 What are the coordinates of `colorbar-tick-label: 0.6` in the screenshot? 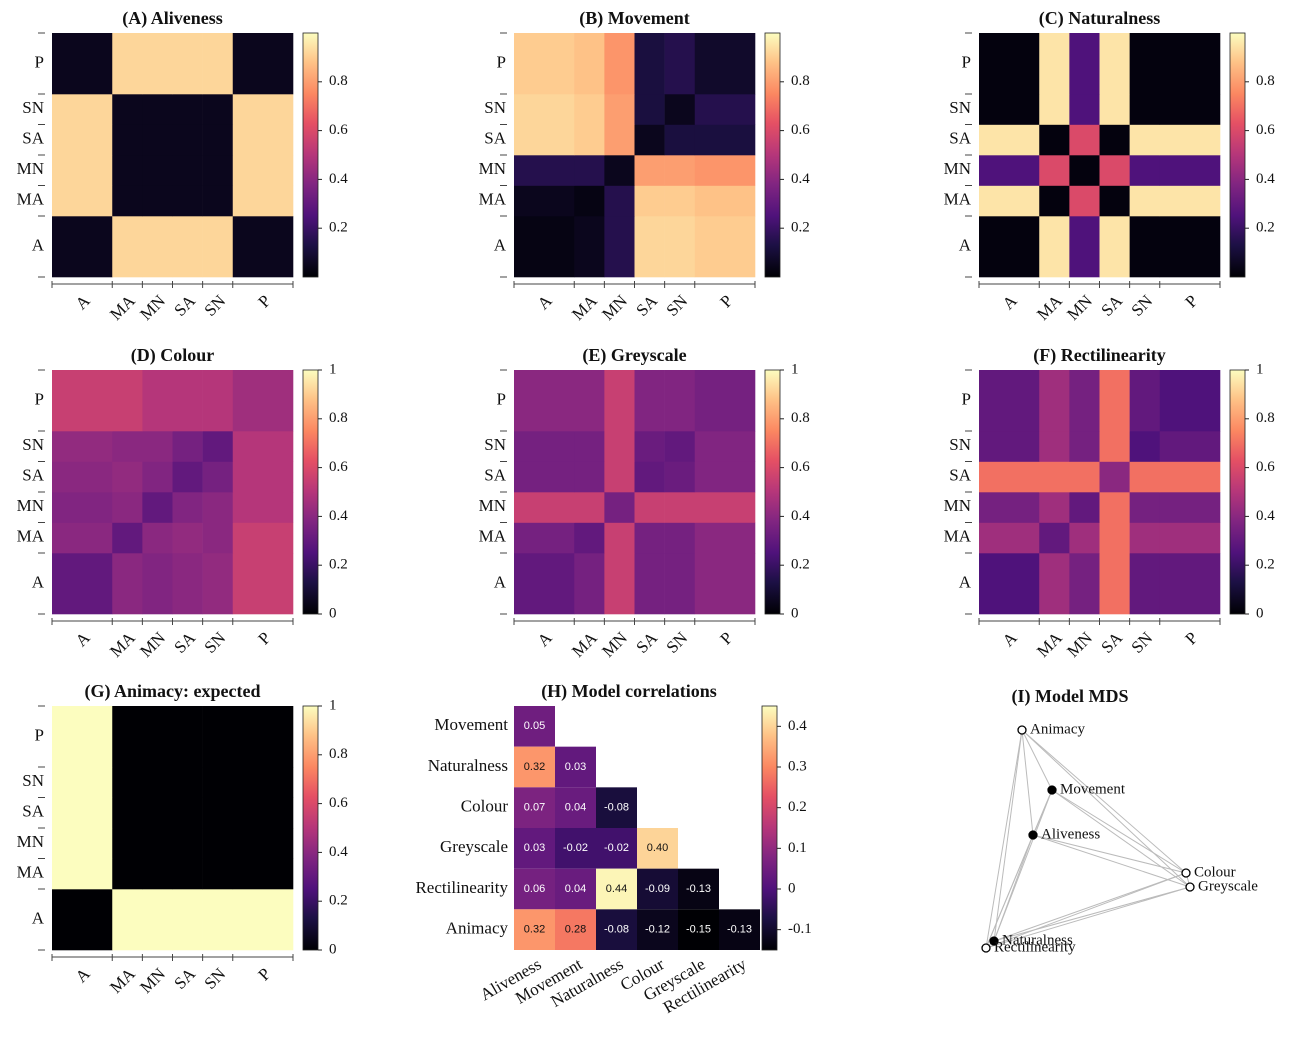 It's located at (338, 803).